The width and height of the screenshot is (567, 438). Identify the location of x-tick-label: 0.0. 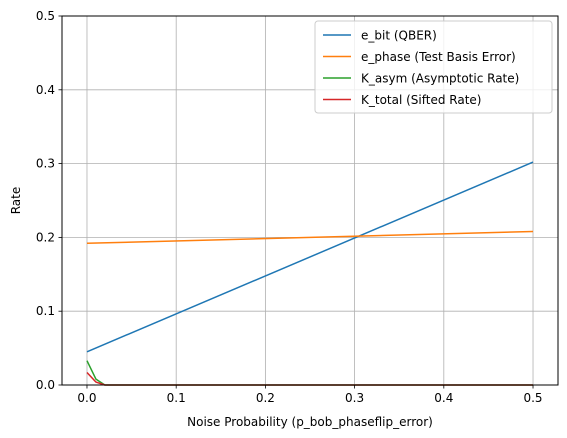
(86, 398).